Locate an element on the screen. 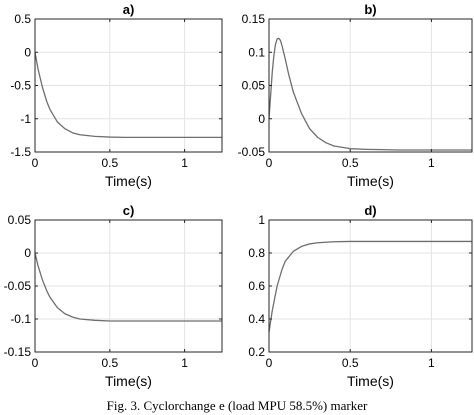 The height and width of the screenshot is (415, 474). y-tick-label: -1 is located at coordinates (25, 119).